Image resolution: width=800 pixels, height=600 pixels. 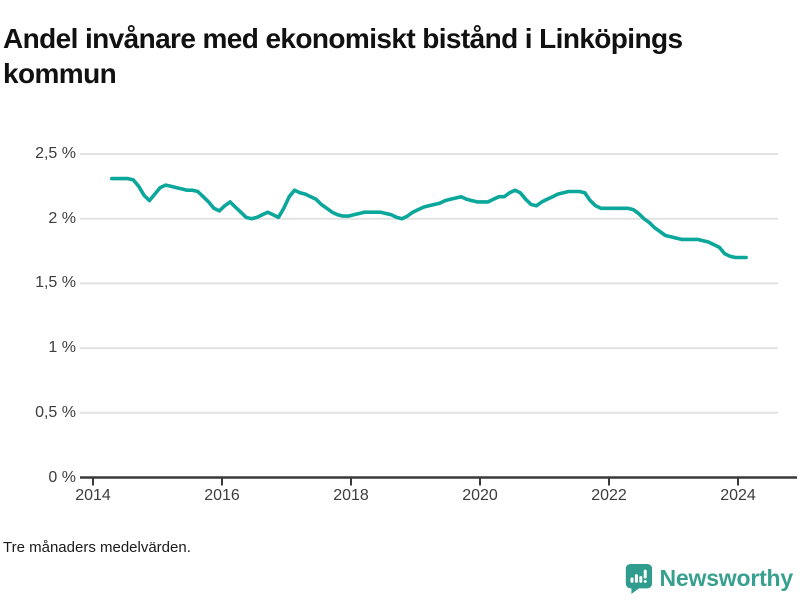 I want to click on x-axis-tick-label: 2024, so click(x=738, y=495).